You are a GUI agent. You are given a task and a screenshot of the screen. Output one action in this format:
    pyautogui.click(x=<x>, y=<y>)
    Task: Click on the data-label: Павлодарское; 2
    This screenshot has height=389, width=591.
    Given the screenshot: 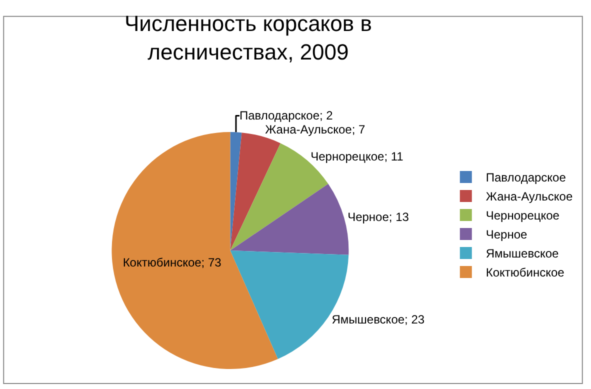 What is the action you would take?
    pyautogui.click(x=286, y=115)
    